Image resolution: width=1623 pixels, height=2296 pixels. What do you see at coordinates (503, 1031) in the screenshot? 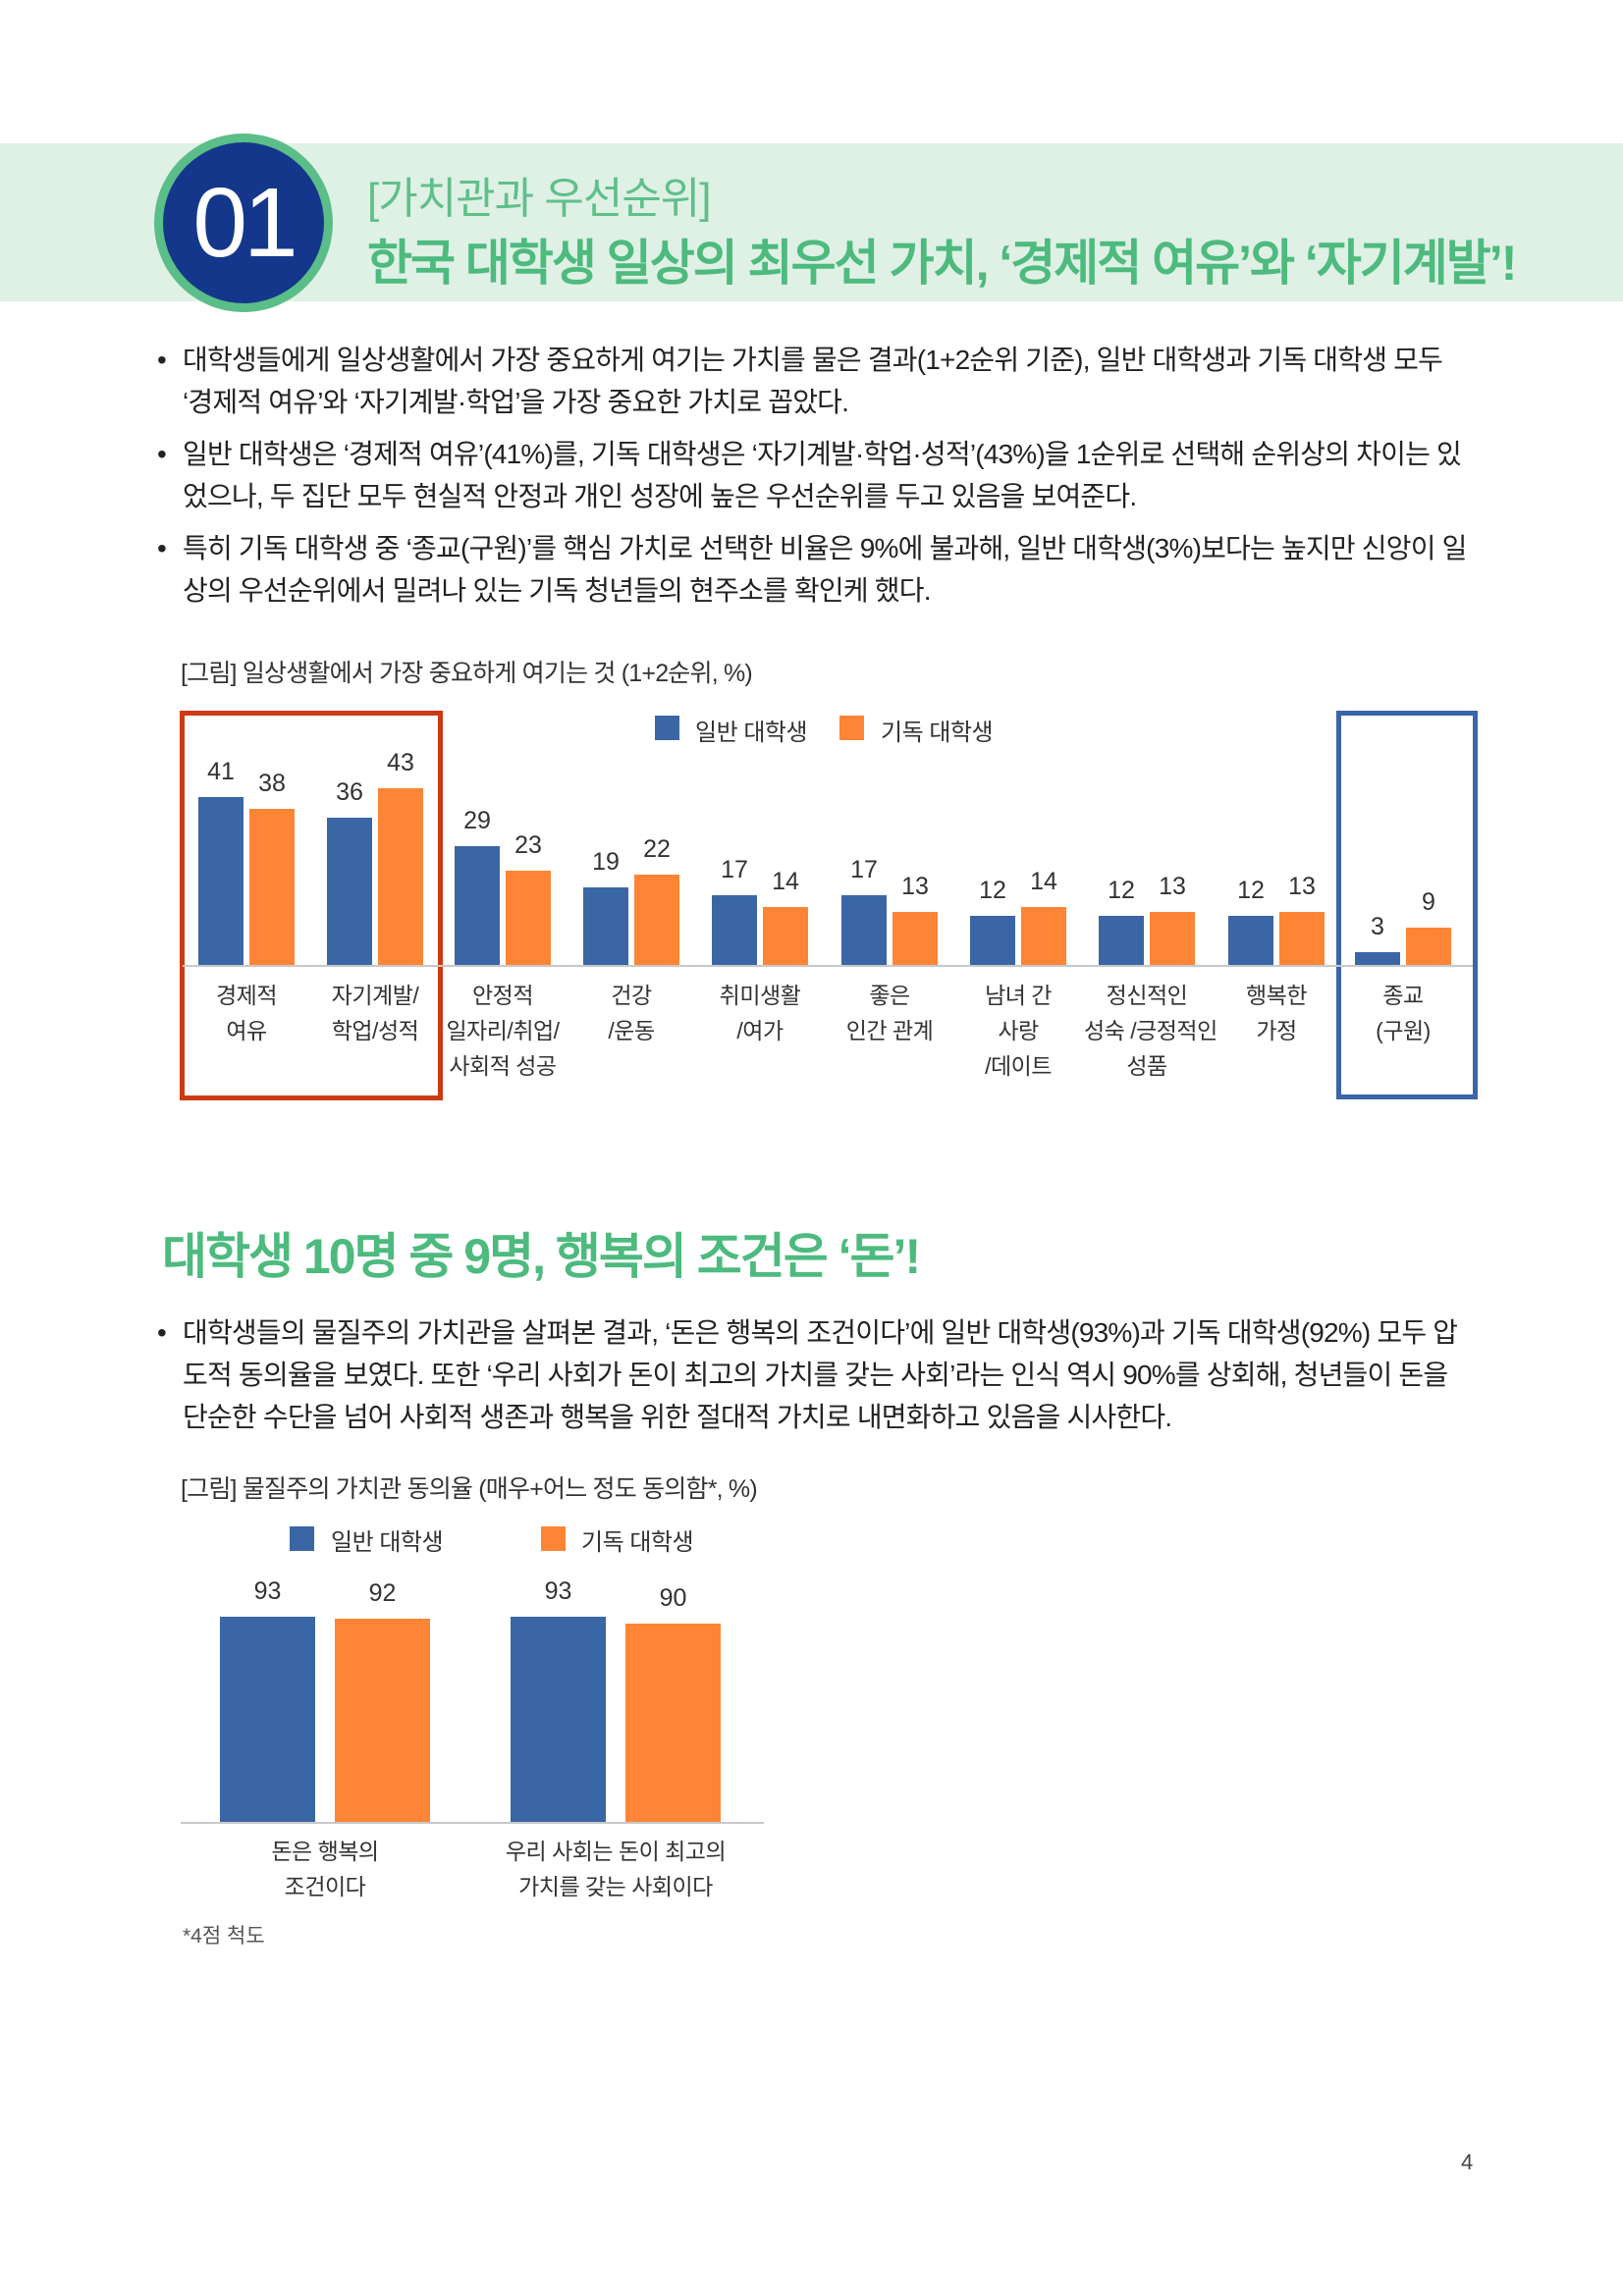
I see `category-label-line: 일자리/취업/` at bounding box center [503, 1031].